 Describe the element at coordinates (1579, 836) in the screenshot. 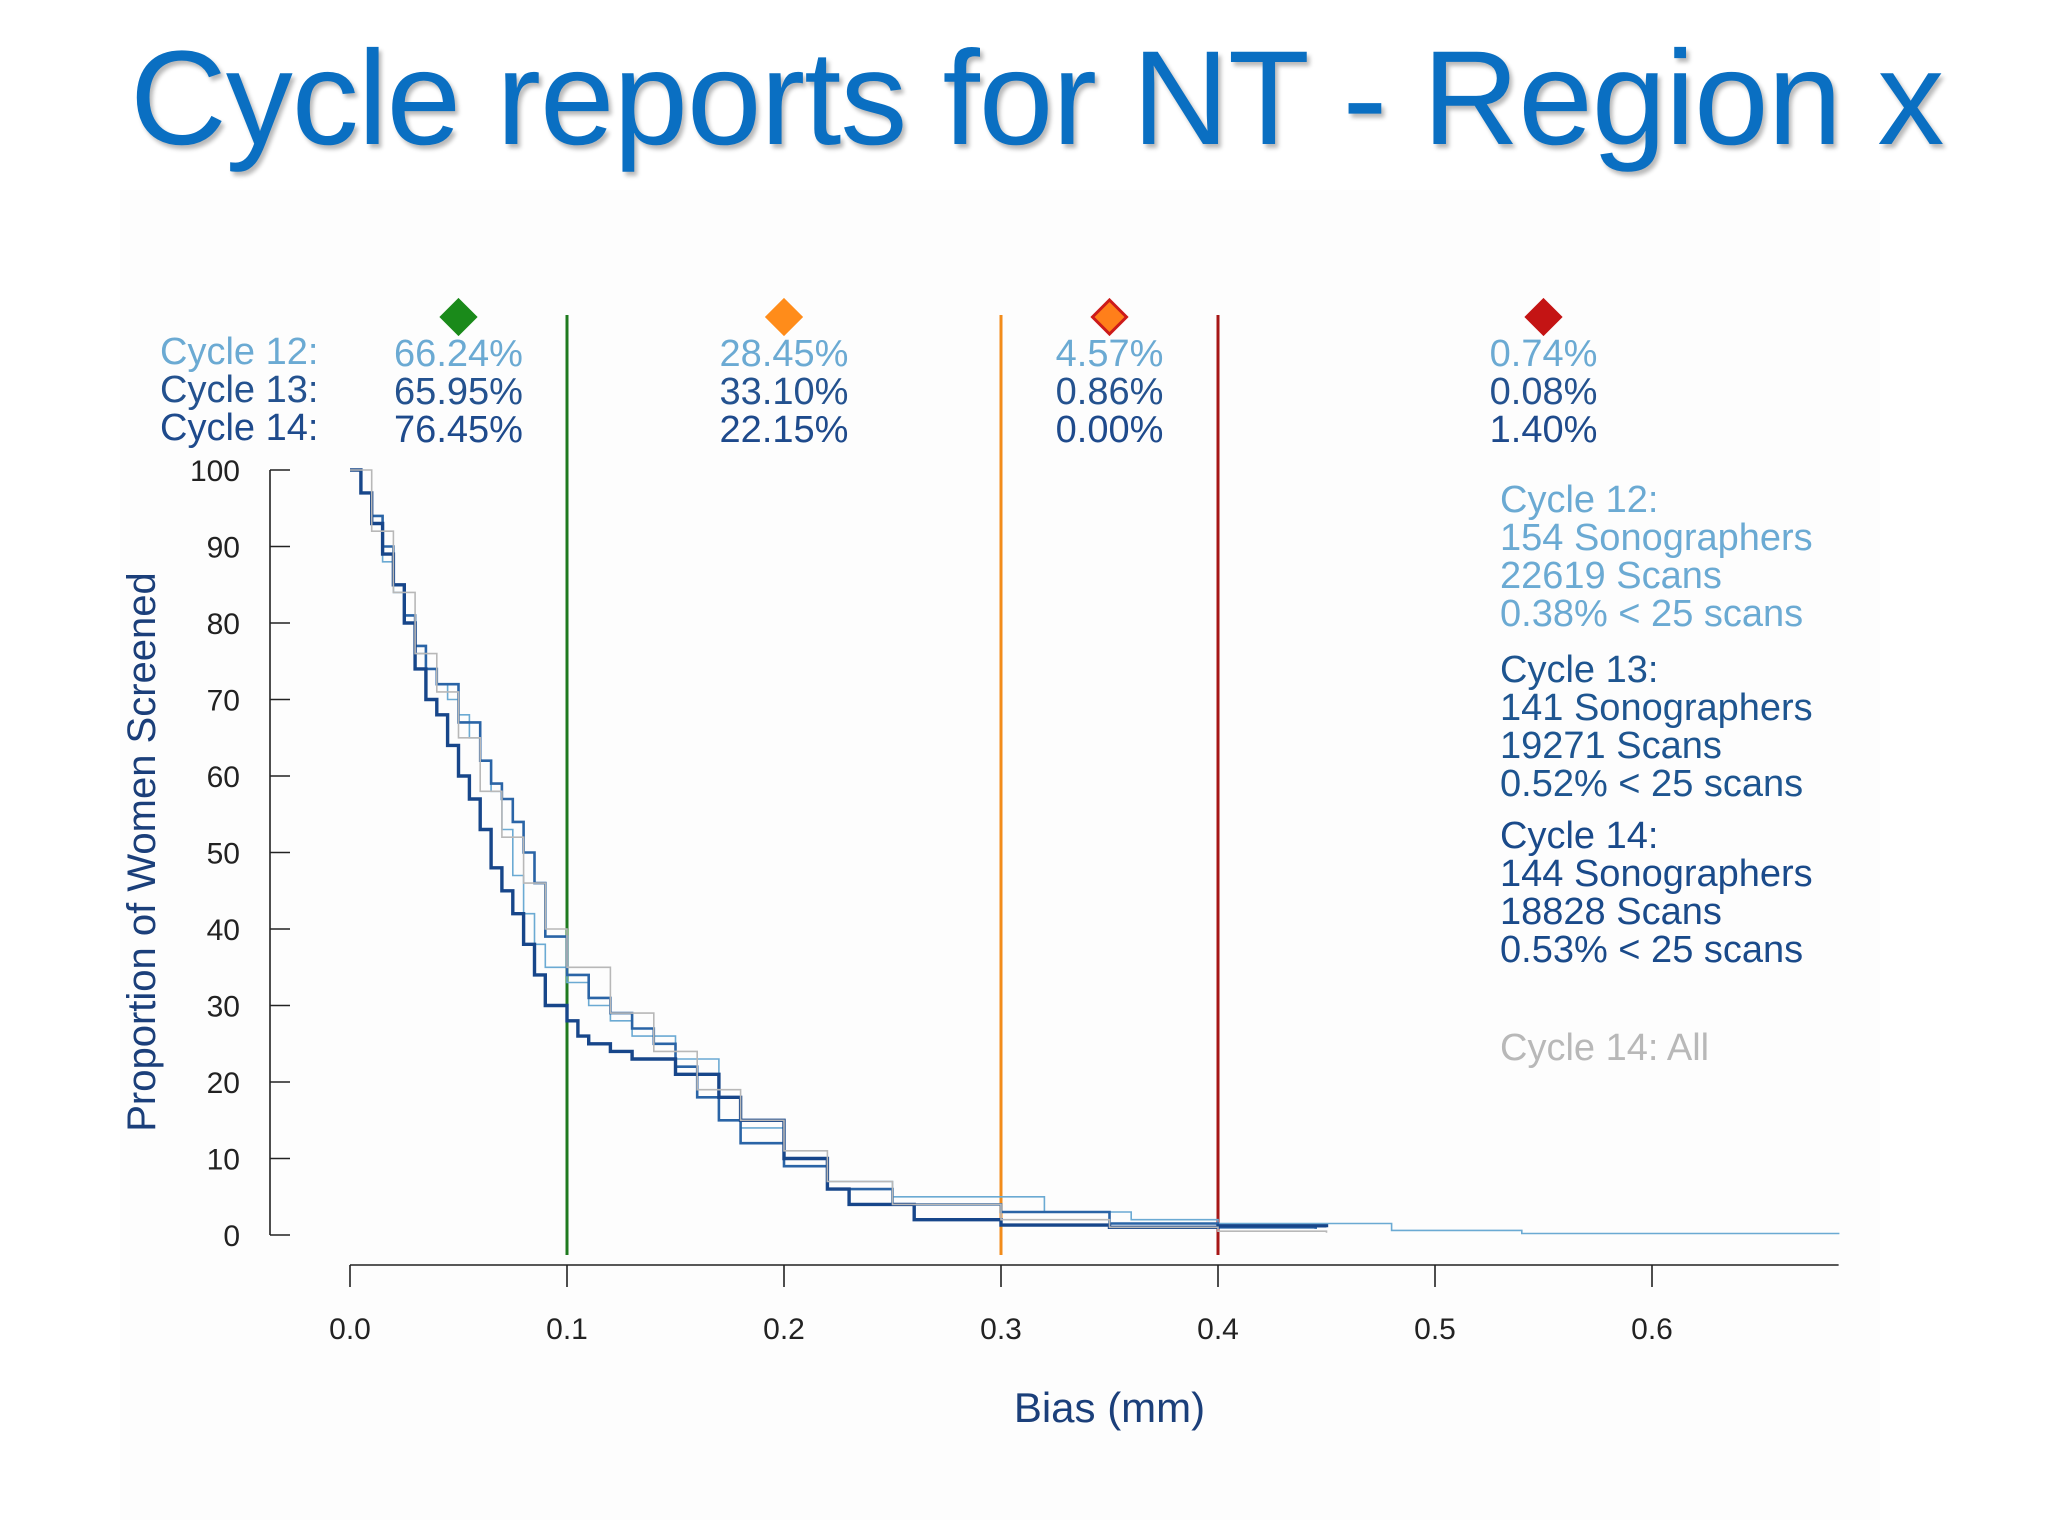

I see `legend-line: Cycle 14:` at that location.